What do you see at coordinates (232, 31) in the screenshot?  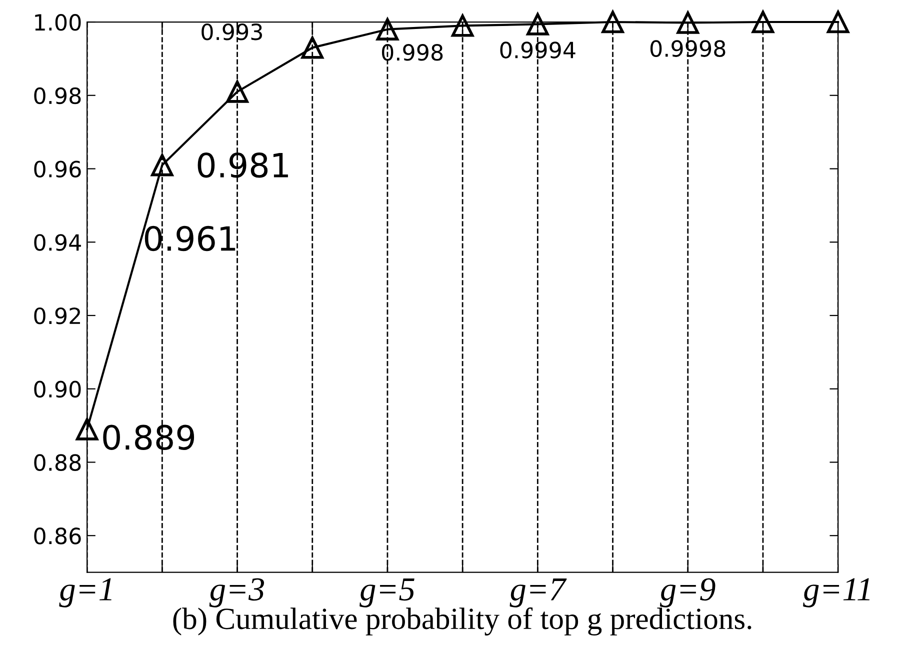 I see `annotation: 0.993` at bounding box center [232, 31].